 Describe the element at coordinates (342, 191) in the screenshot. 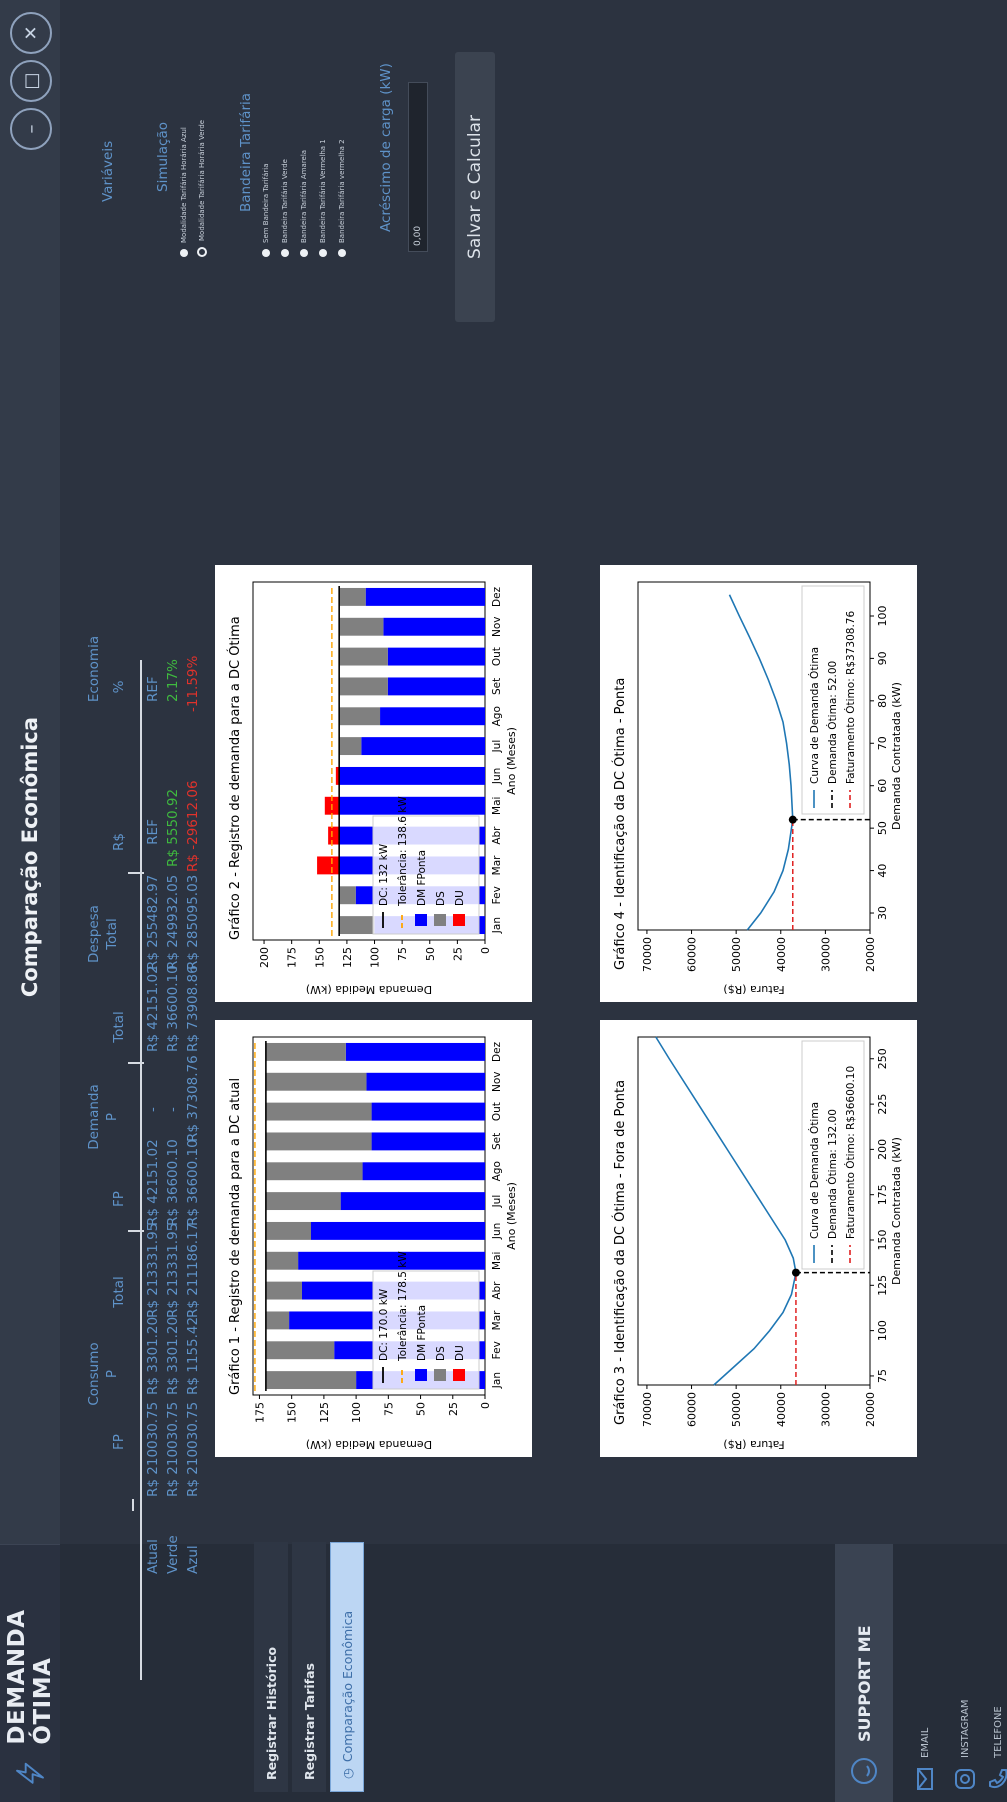

I see `option-label: Bandeira Tarifária vermelha 2` at that location.